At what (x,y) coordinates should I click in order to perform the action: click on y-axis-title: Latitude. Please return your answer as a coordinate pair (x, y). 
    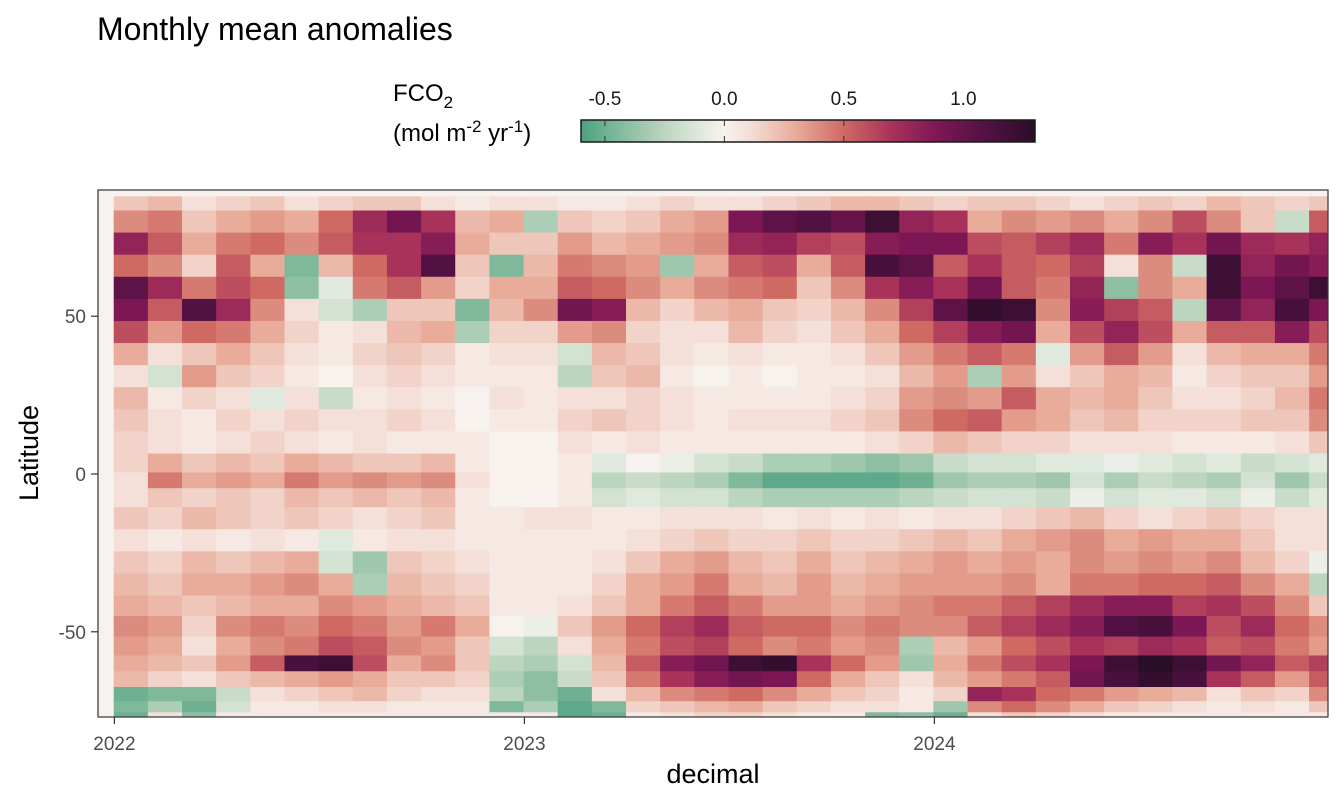
    Looking at the image, I should click on (29, 453).